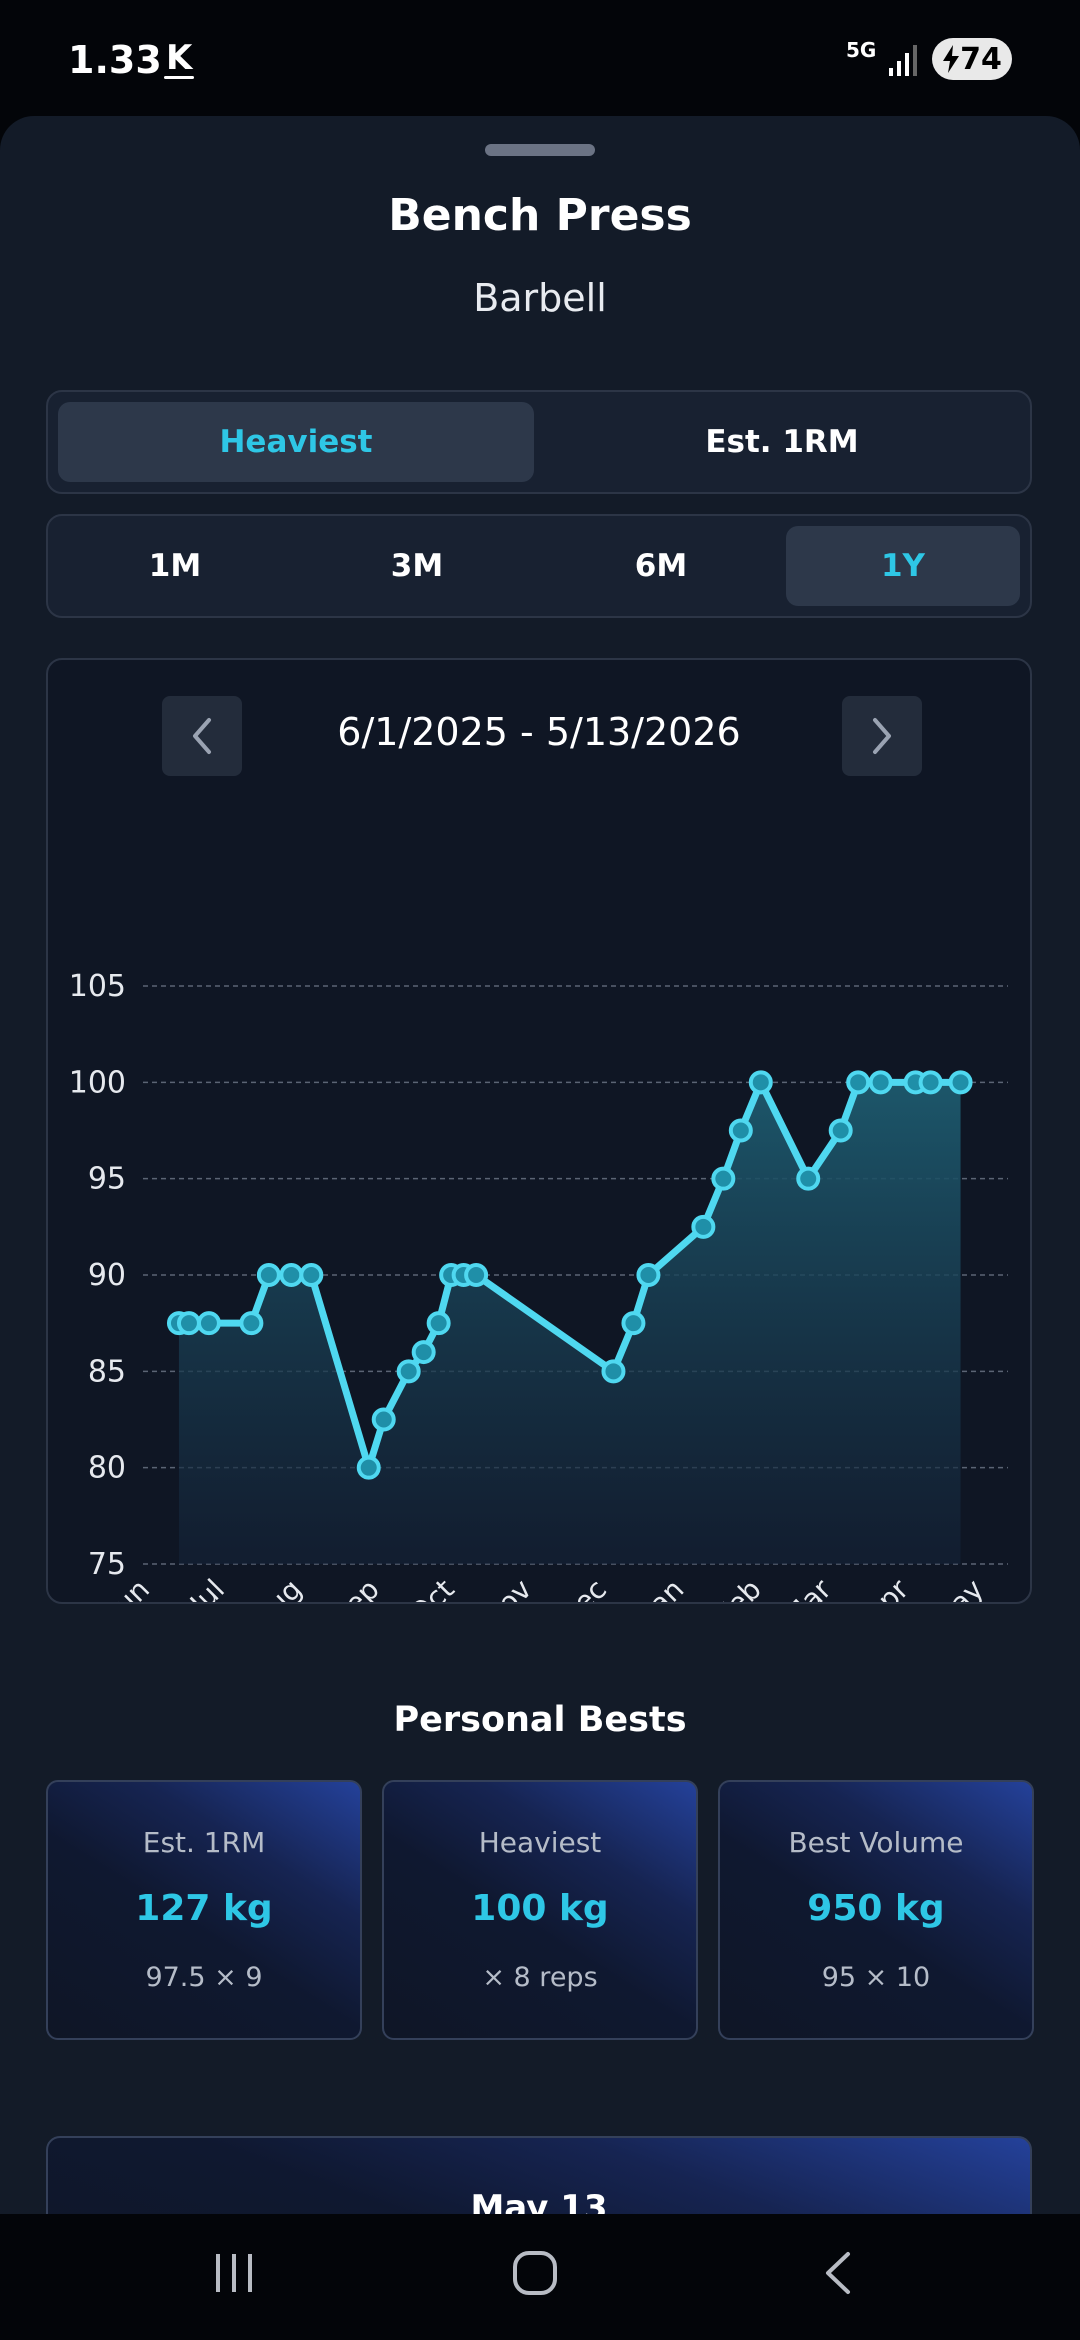 The image size is (1080, 2340). I want to click on pb-card-heaviest: Heaviest 100 kg × 8 reps, so click(540, 1910).